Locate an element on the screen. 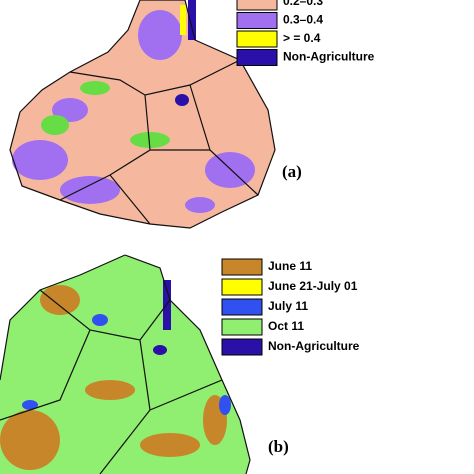  legend-label: 0.2–0.3 is located at coordinates (303, 4).